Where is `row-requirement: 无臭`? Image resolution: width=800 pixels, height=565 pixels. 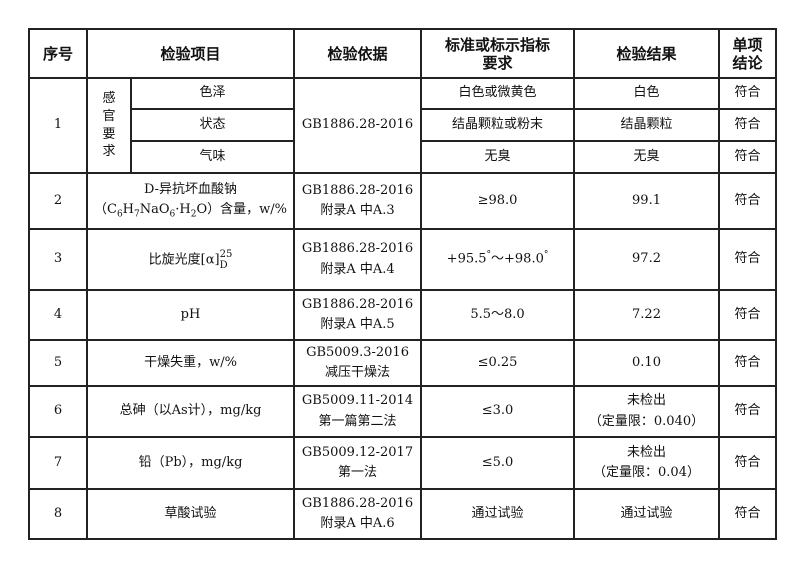
row-requirement: 无臭 is located at coordinates (498, 157).